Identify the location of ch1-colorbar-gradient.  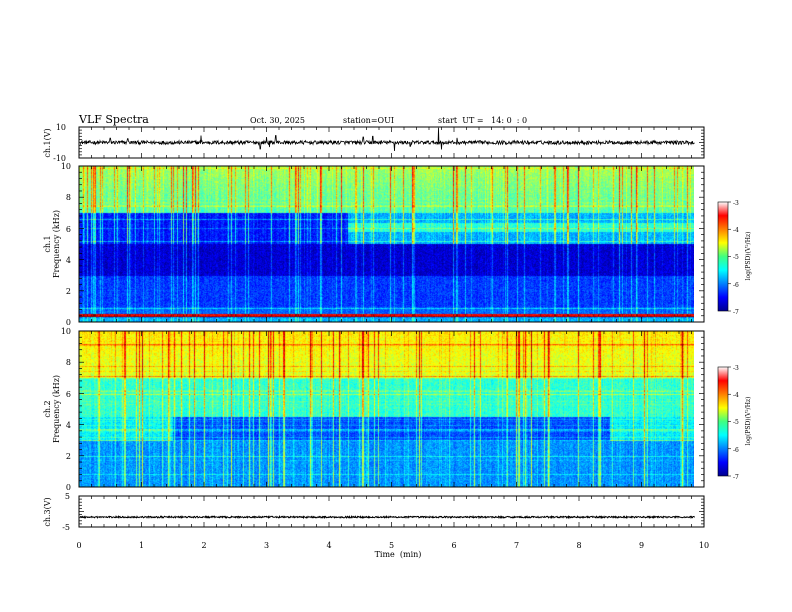
(723, 256).